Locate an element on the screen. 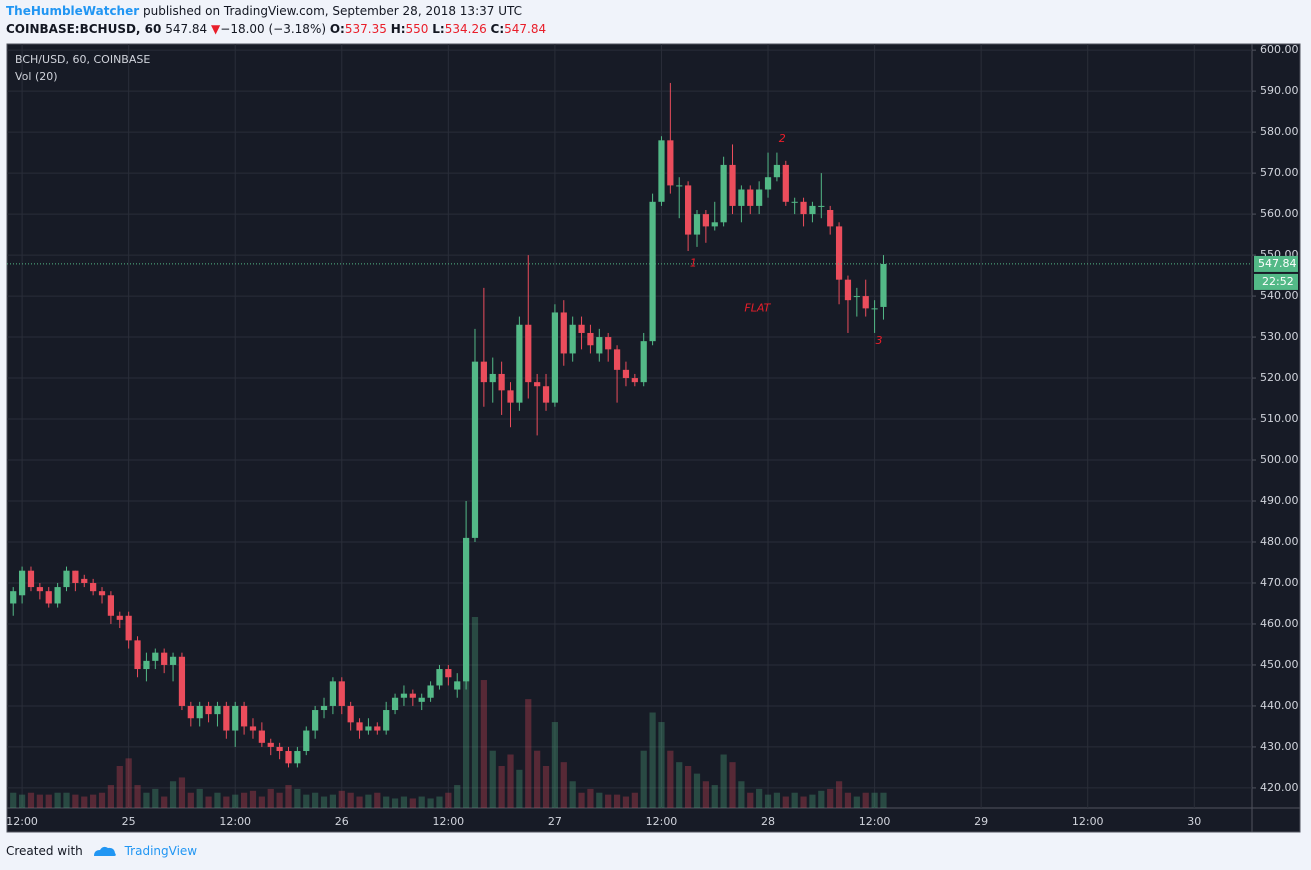  brand-logo is located at coordinates (105, 851).